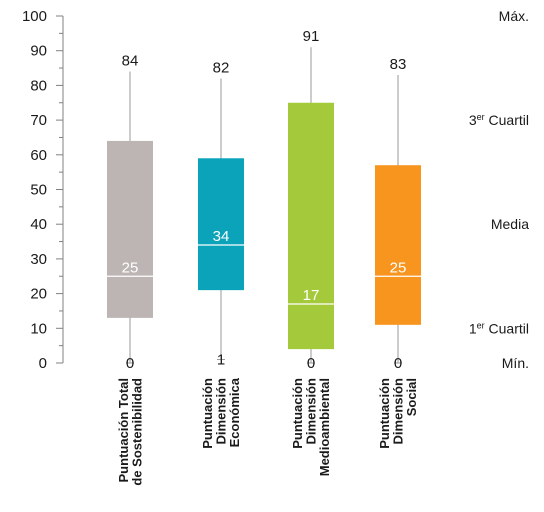 The width and height of the screenshot is (544, 512). I want to click on category-label-line: Puntuación Total, so click(123, 430).